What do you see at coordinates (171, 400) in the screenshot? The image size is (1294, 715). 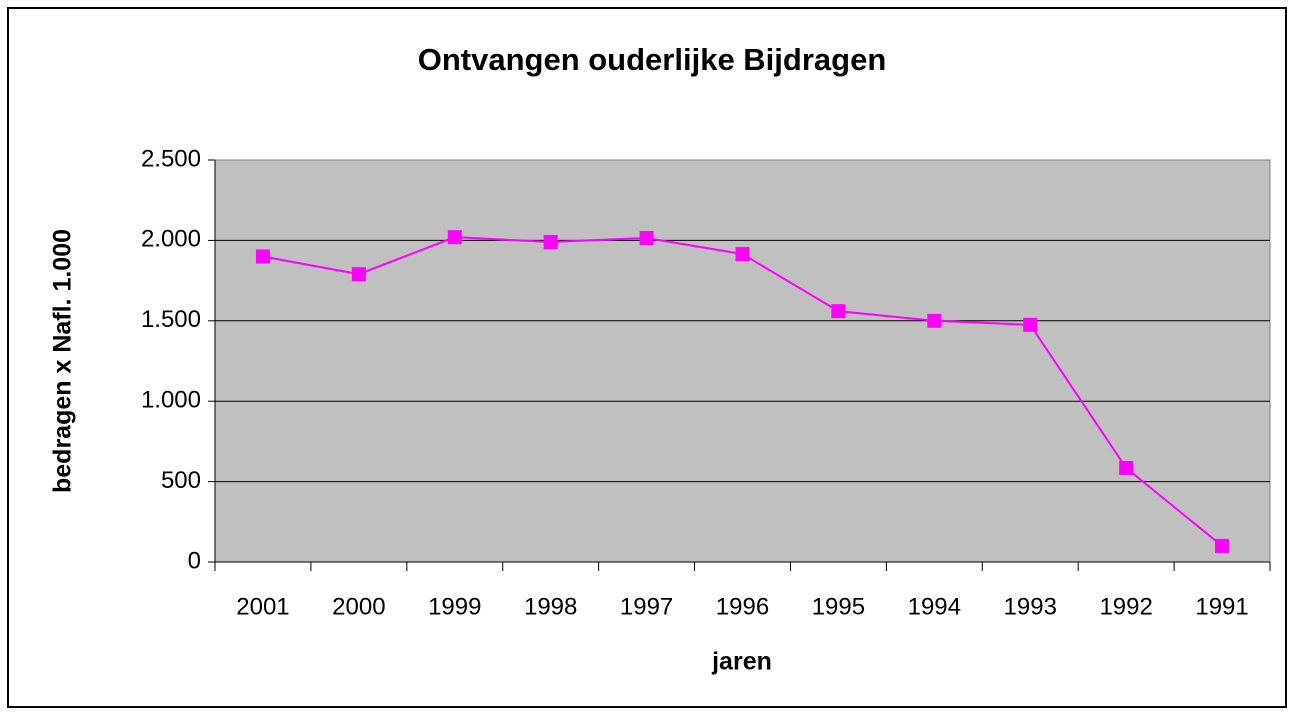 I see `y-tick-label: 1.000` at bounding box center [171, 400].